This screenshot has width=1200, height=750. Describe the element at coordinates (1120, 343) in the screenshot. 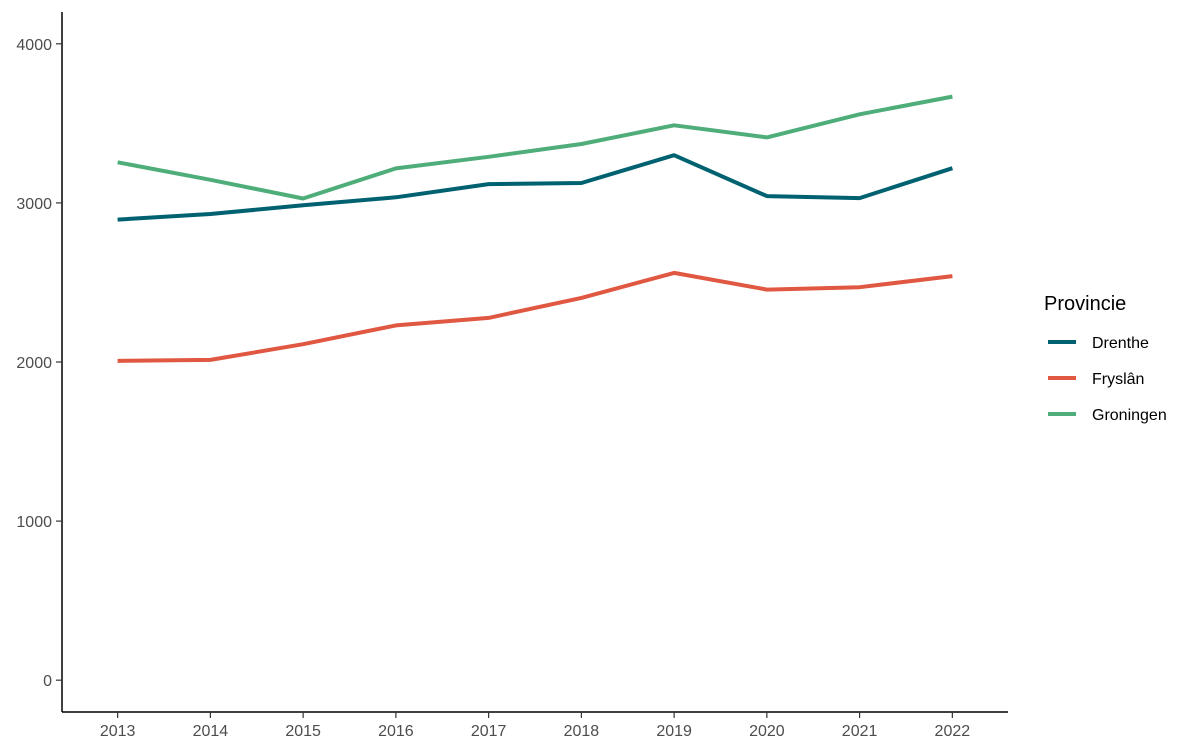

I see `legend-label: Drenthe` at that location.